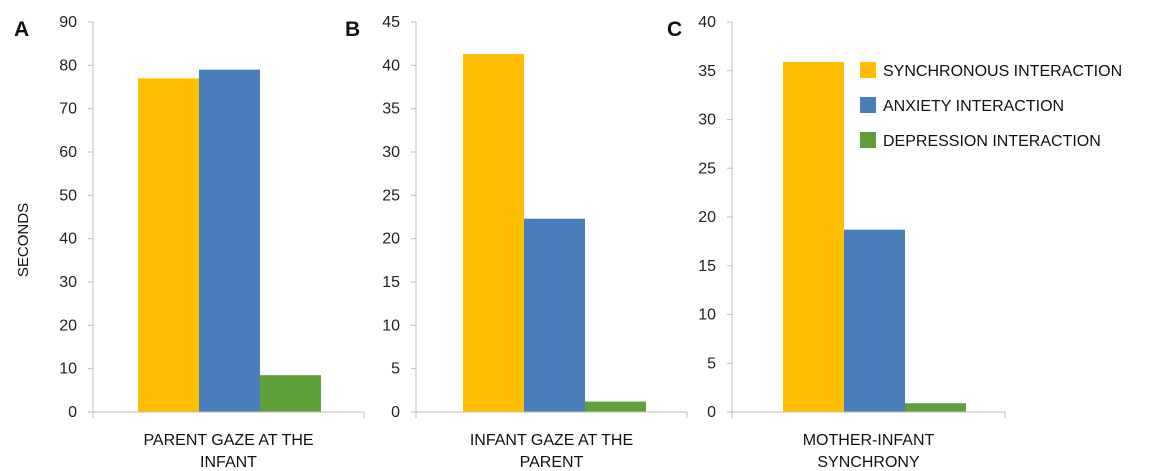 This screenshot has width=1165, height=471. I want to click on panel-letter: B, so click(352, 29).